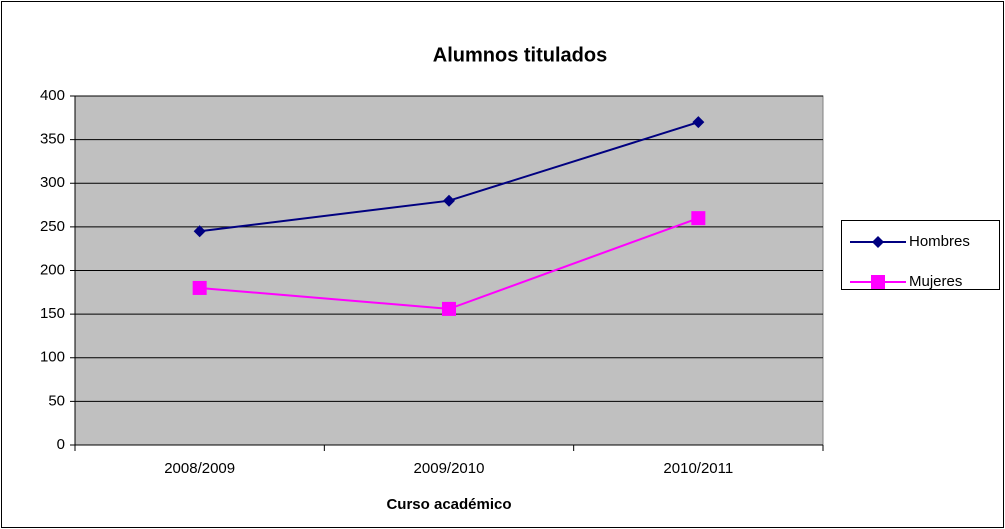  I want to click on x-axis-label: Curso académico, so click(448, 504).